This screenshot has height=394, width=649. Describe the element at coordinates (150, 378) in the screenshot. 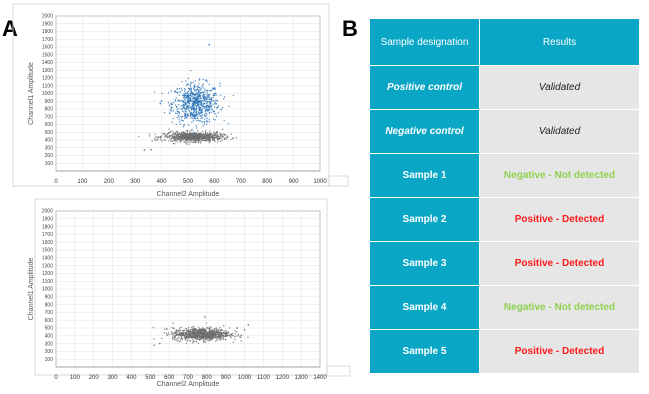

I see `x-tick-label: 500` at that location.